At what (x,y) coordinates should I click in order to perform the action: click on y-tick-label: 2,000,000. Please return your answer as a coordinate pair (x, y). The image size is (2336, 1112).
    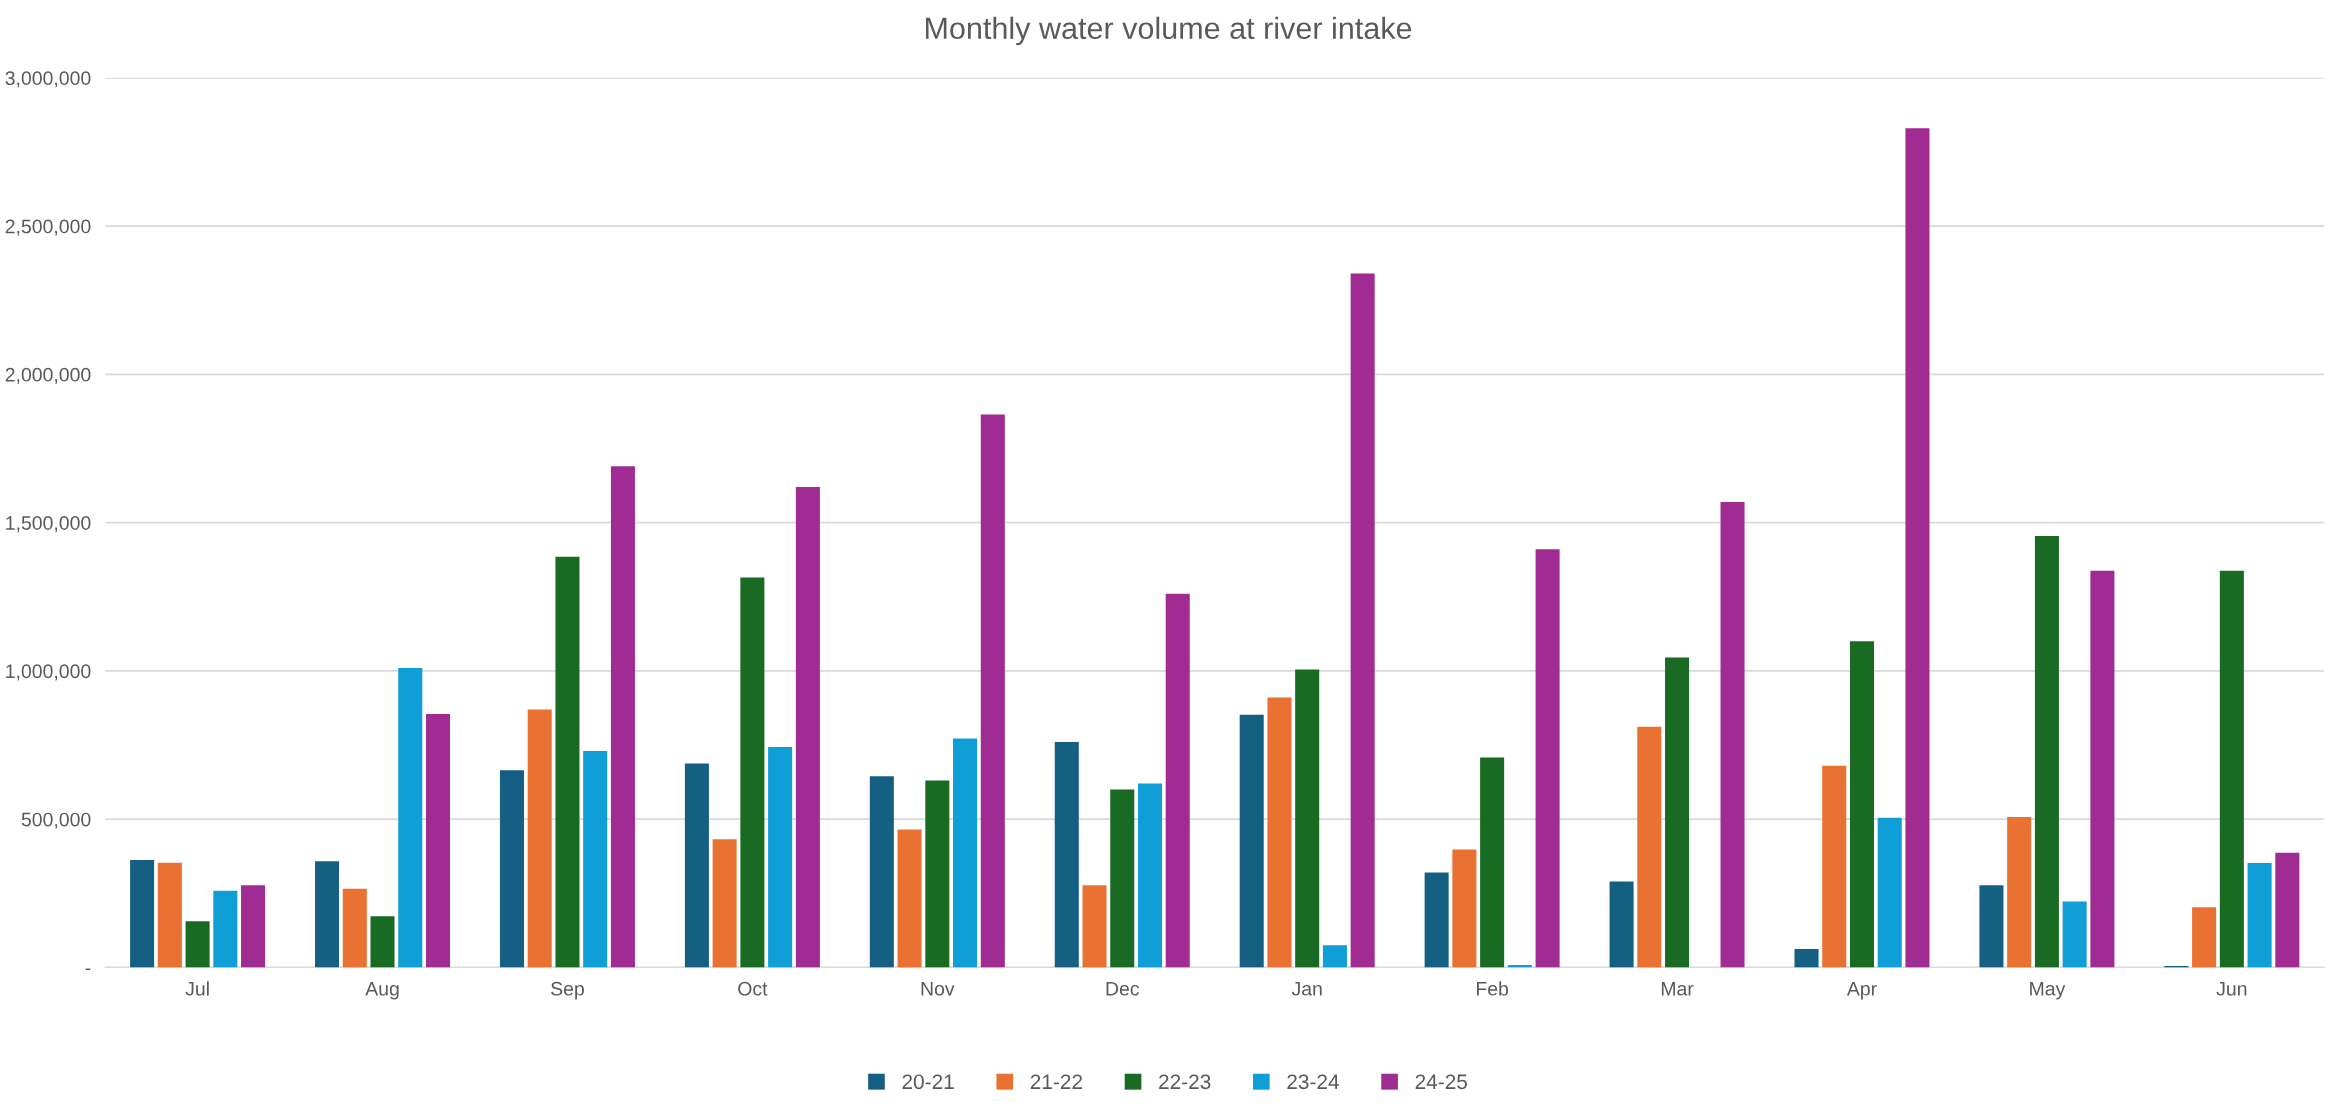
    Looking at the image, I should click on (48, 375).